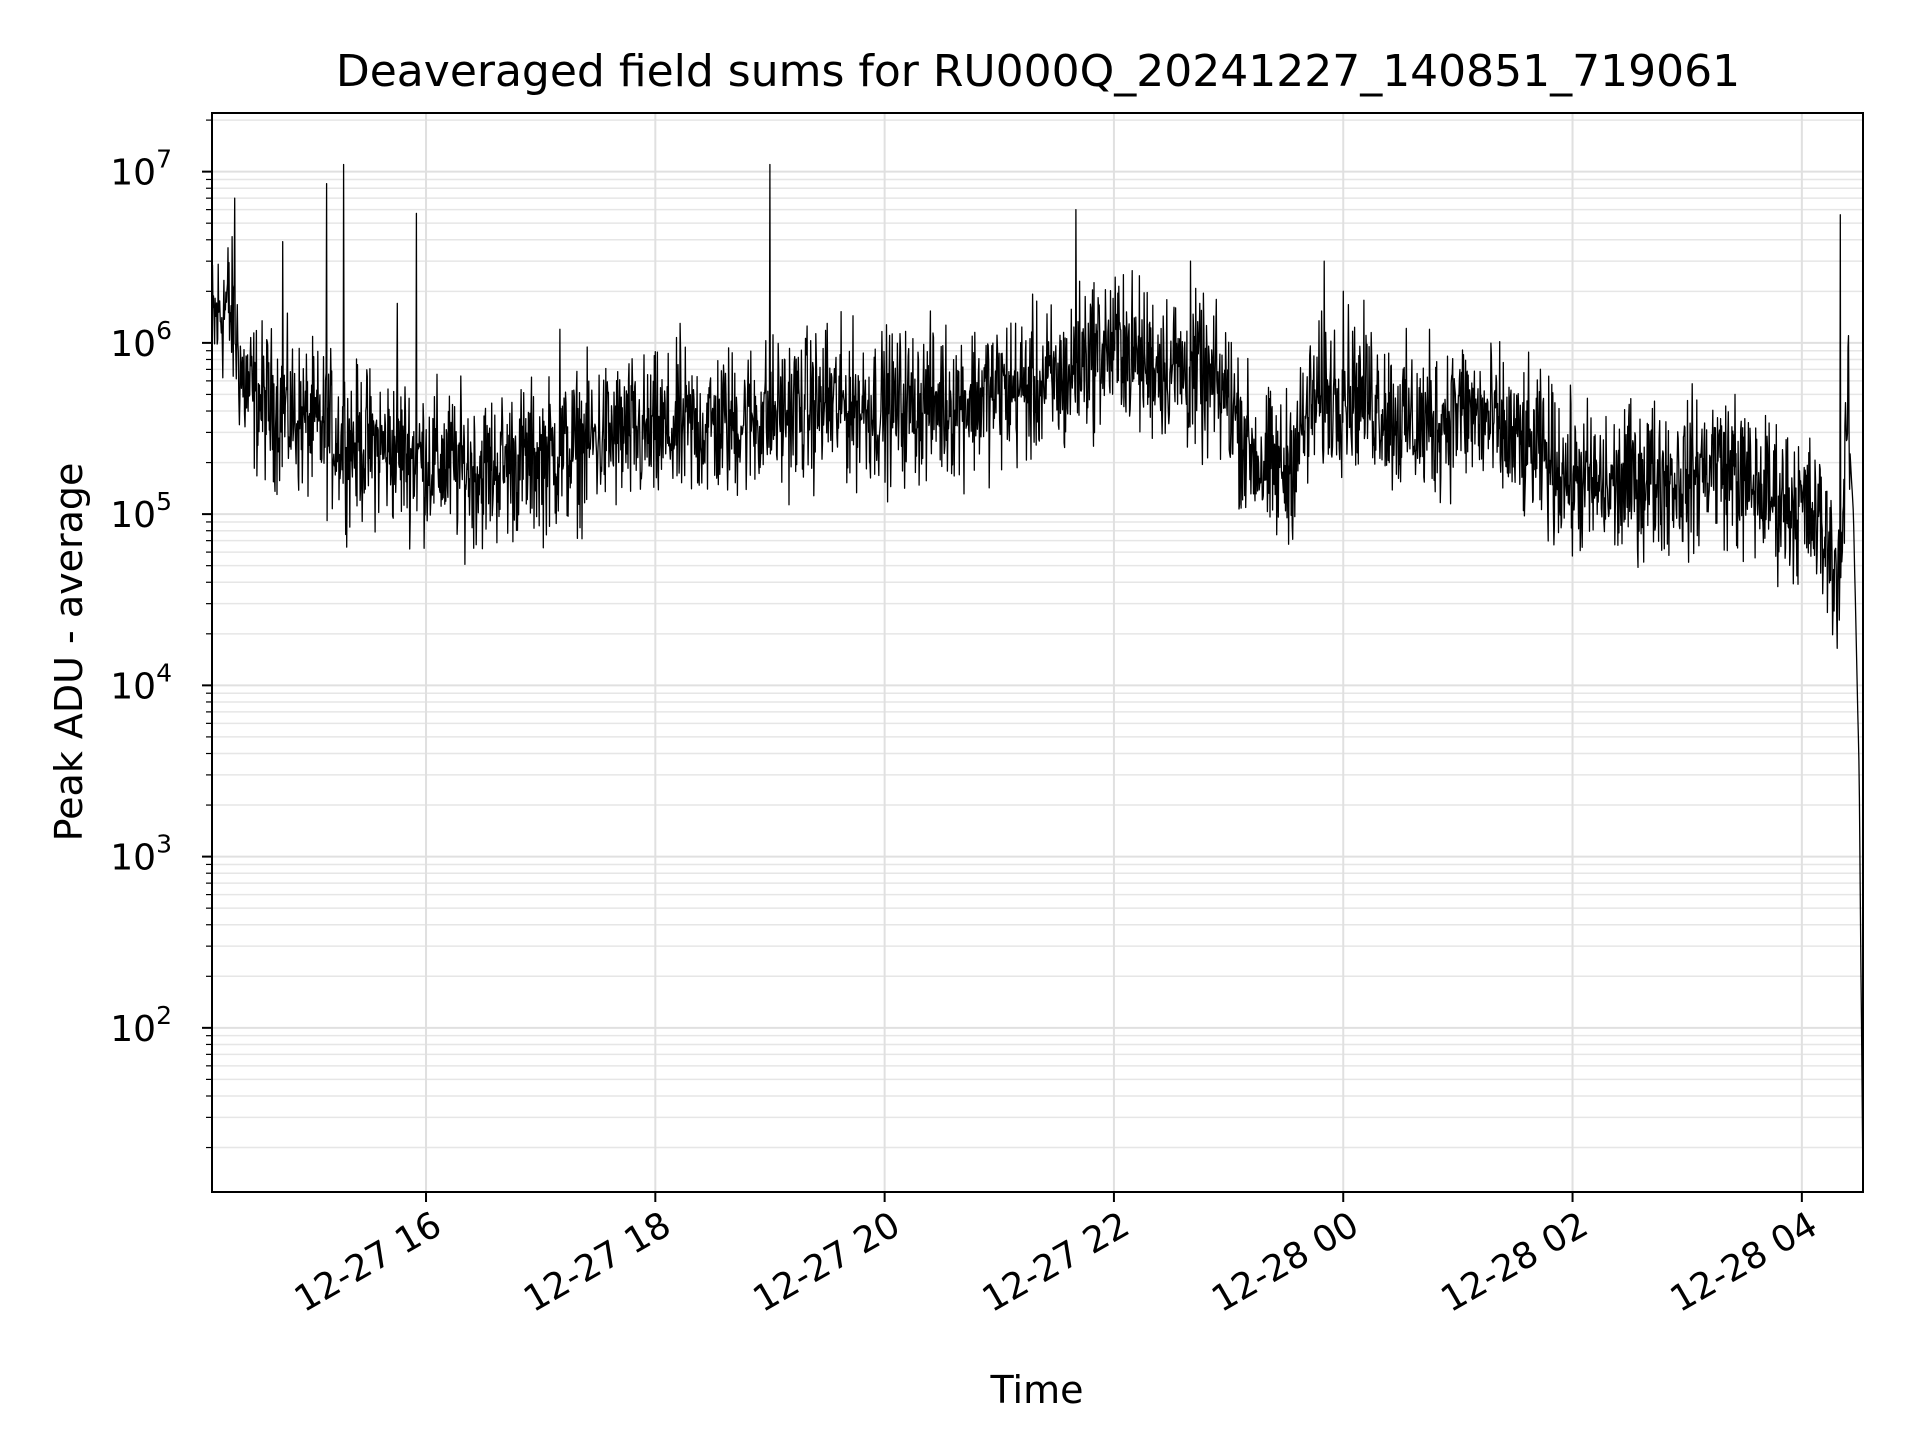 The image size is (1920, 1440). What do you see at coordinates (69, 652) in the screenshot?
I see `y-axis-label: Peak ADU - average` at bounding box center [69, 652].